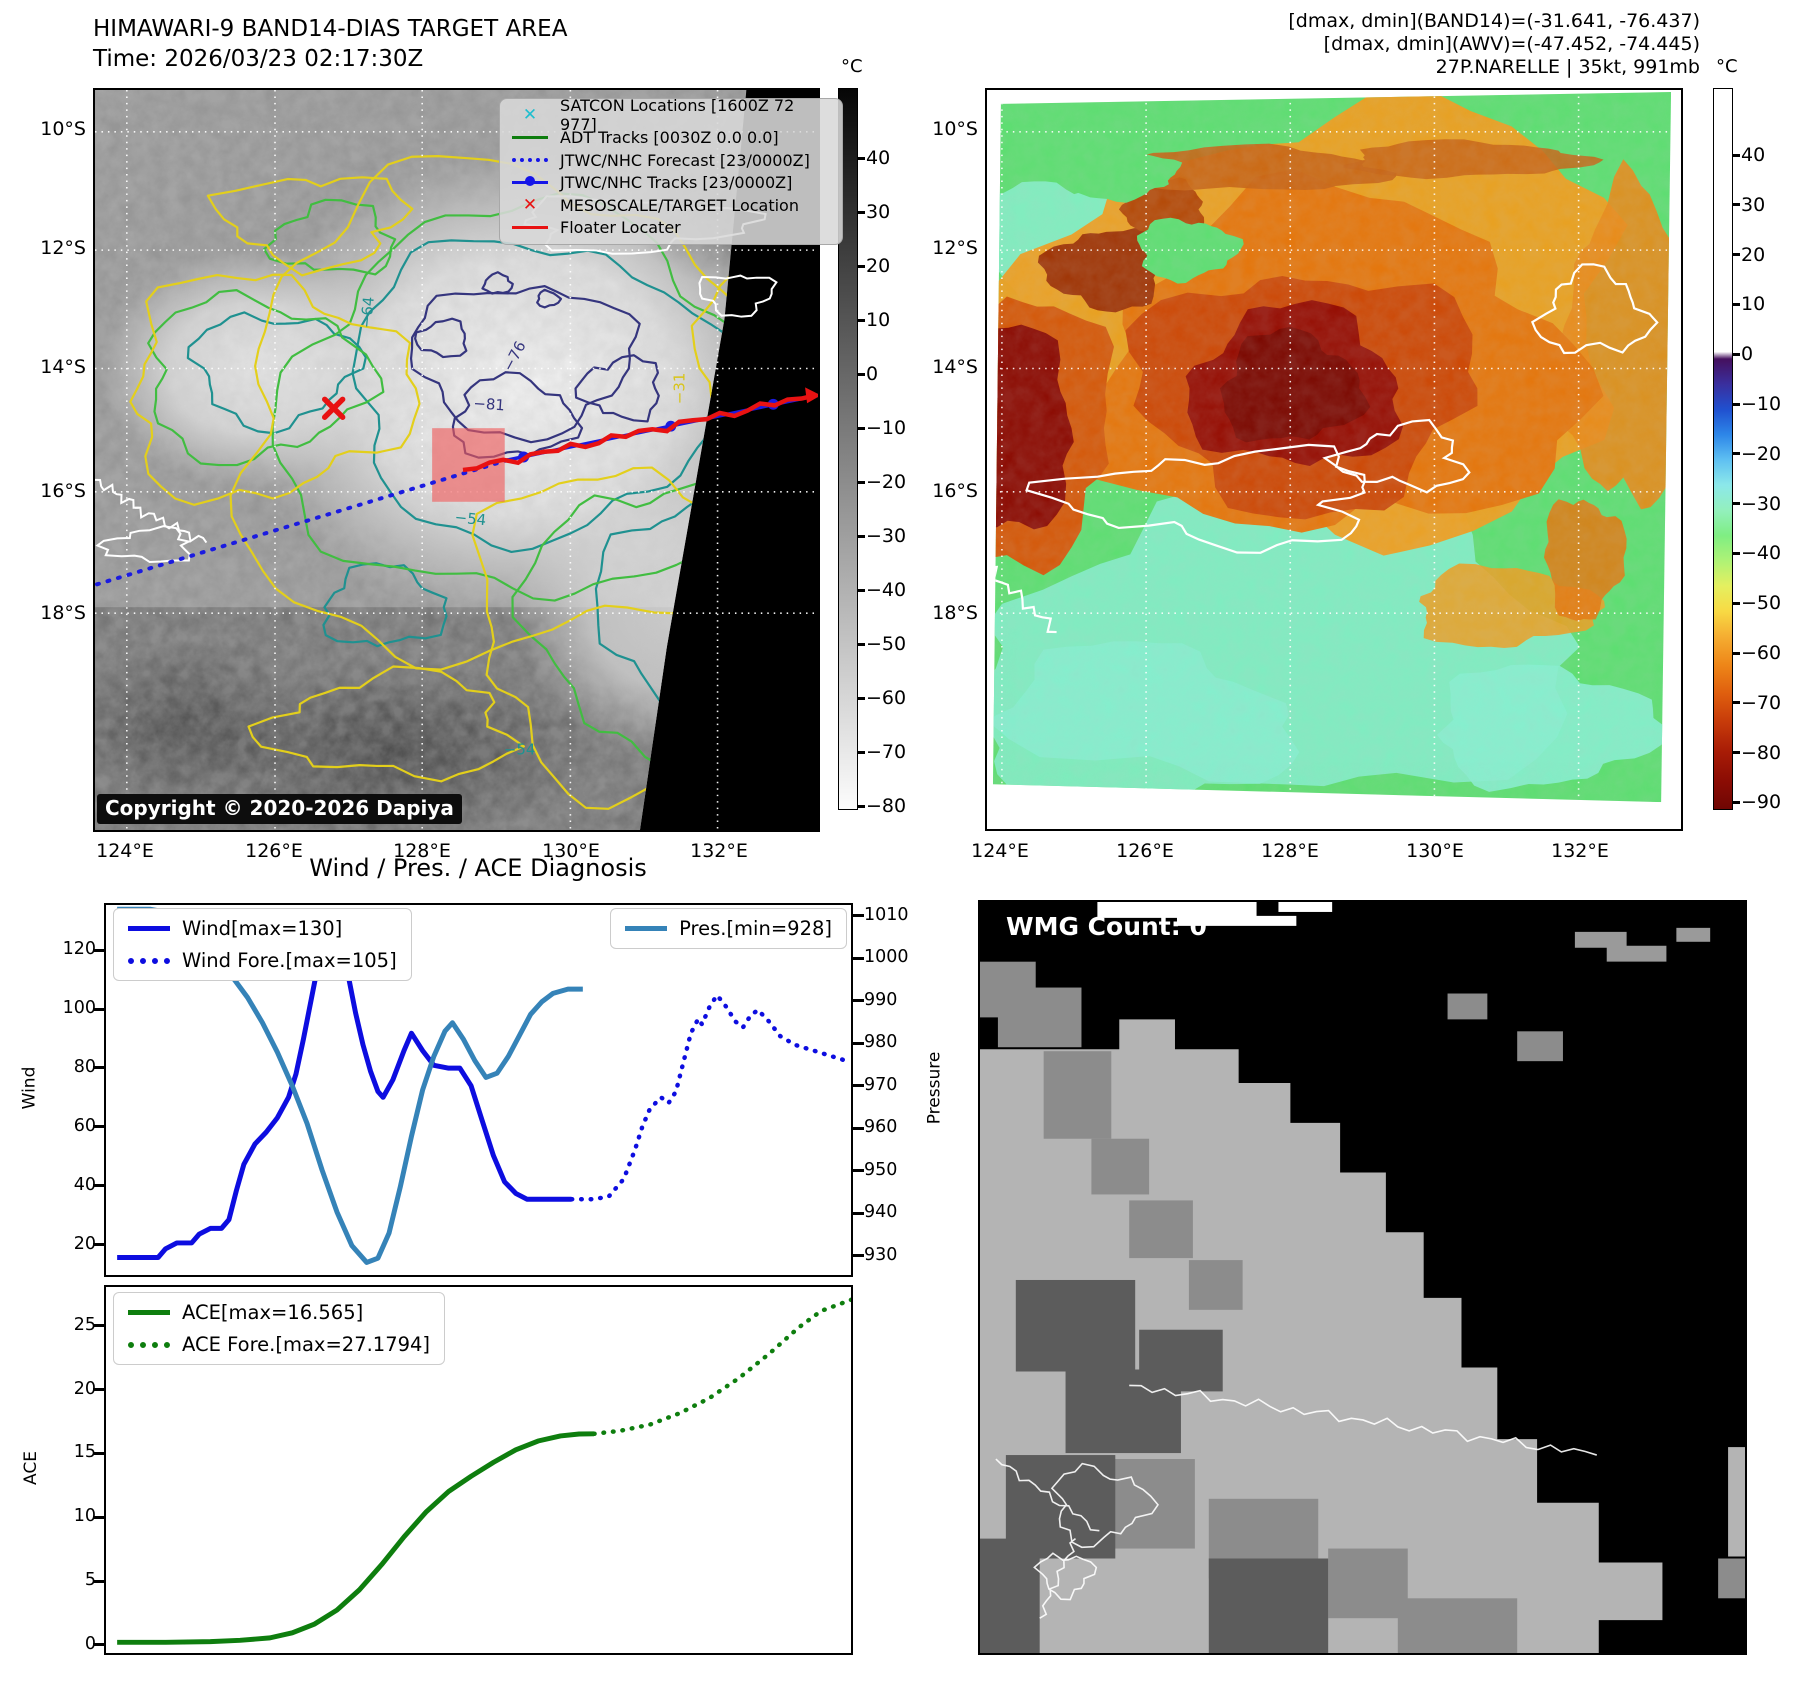 The image size is (1797, 1690). What do you see at coordinates (872, 374) in the screenshot?
I see `band14-colorbar-tick: 0` at bounding box center [872, 374].